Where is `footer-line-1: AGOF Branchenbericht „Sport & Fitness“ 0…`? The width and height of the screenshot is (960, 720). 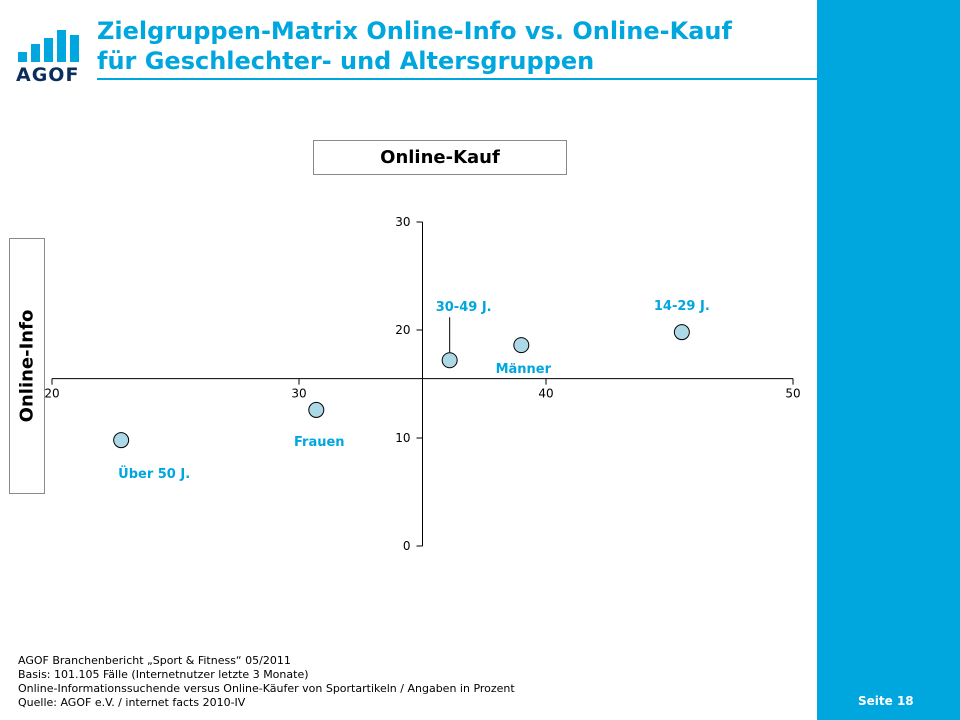
footer-line-1: AGOF Branchenbericht „Sport & Fitness“ 0… is located at coordinates (154, 660).